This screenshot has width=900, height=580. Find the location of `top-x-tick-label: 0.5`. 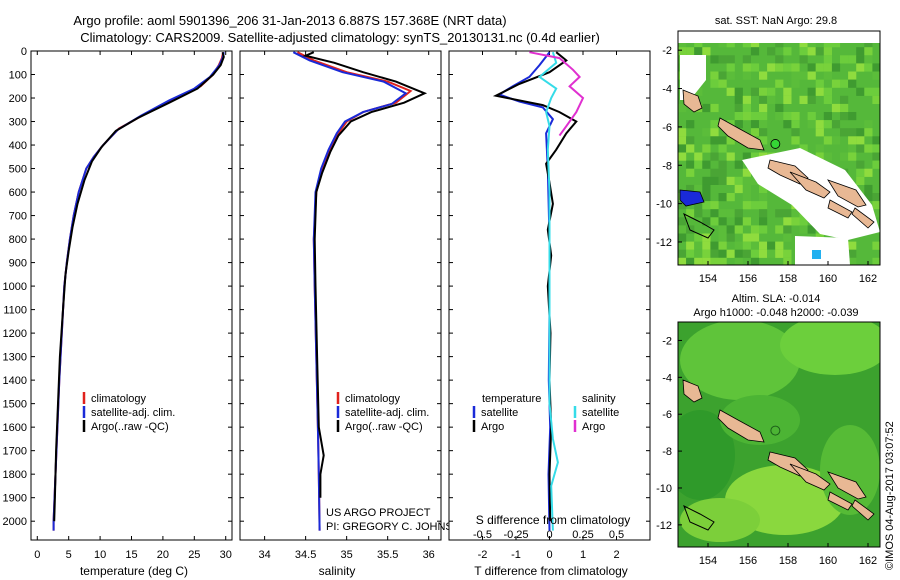

top-x-tick-label: 0.5 is located at coordinates (616, 535).